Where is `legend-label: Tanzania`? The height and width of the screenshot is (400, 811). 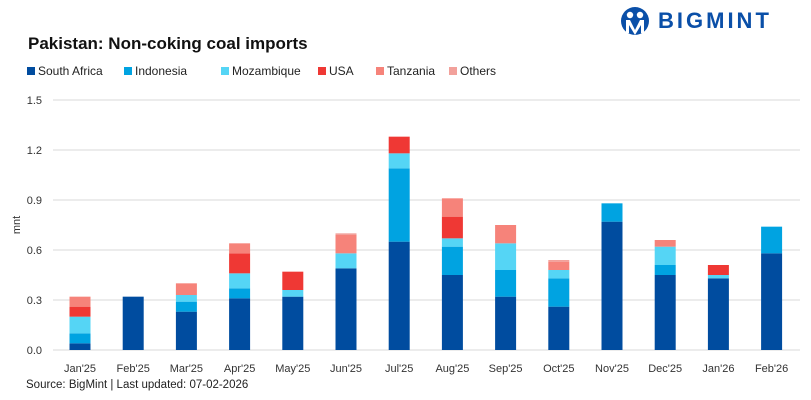
legend-label: Tanzania is located at coordinates (411, 71).